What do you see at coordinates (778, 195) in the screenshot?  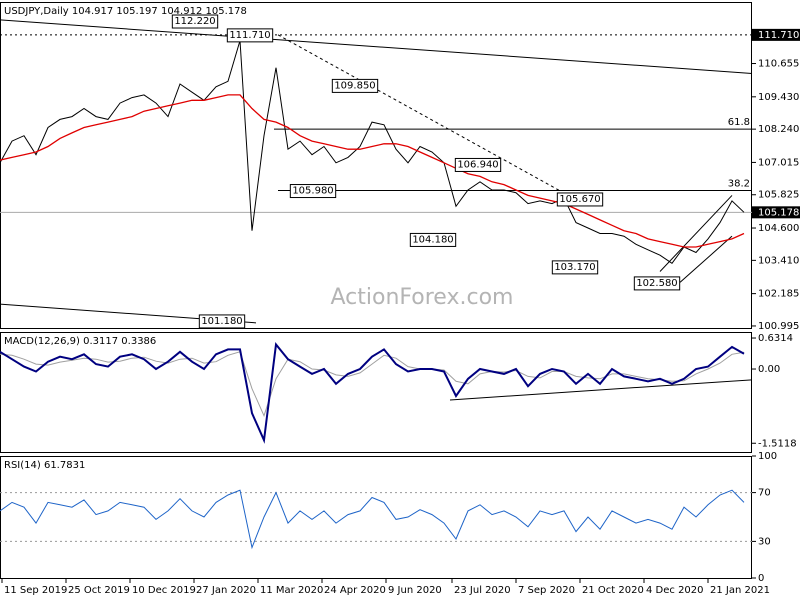 I see `y-tick-label: 105.825` at bounding box center [778, 195].